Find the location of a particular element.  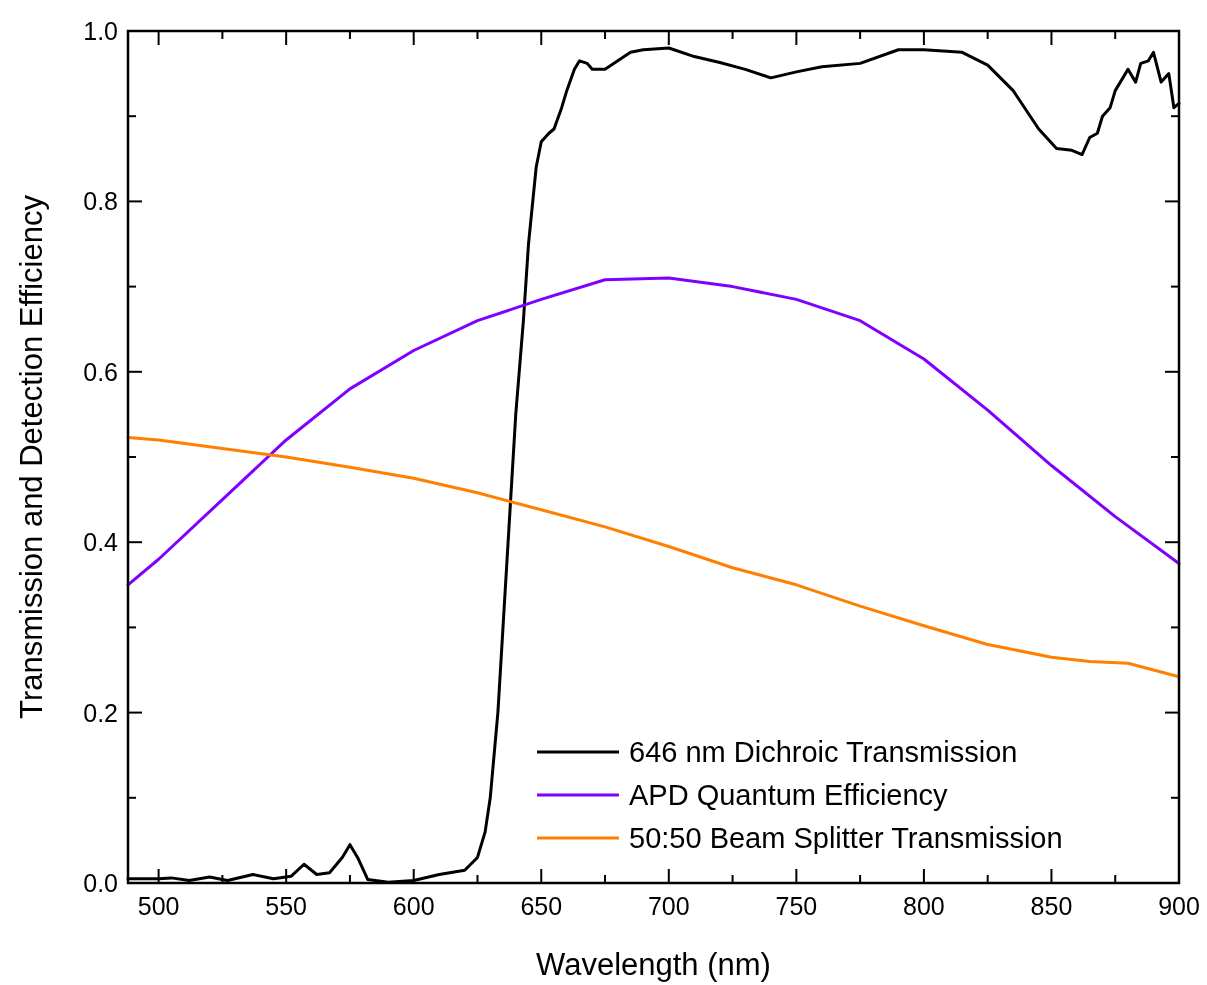

y-tick-label: 1.0 is located at coordinates (100, 31).